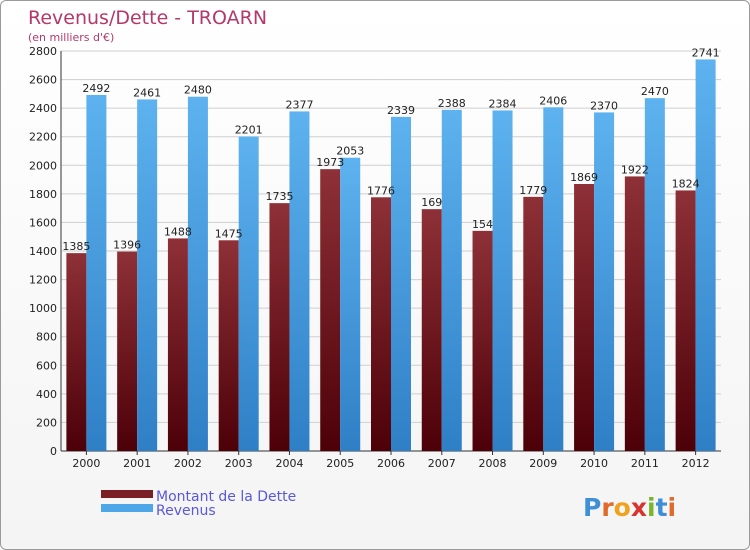 The width and height of the screenshot is (750, 550). What do you see at coordinates (686, 183) in the screenshot?
I see `debt-data-label: 1824` at bounding box center [686, 183].